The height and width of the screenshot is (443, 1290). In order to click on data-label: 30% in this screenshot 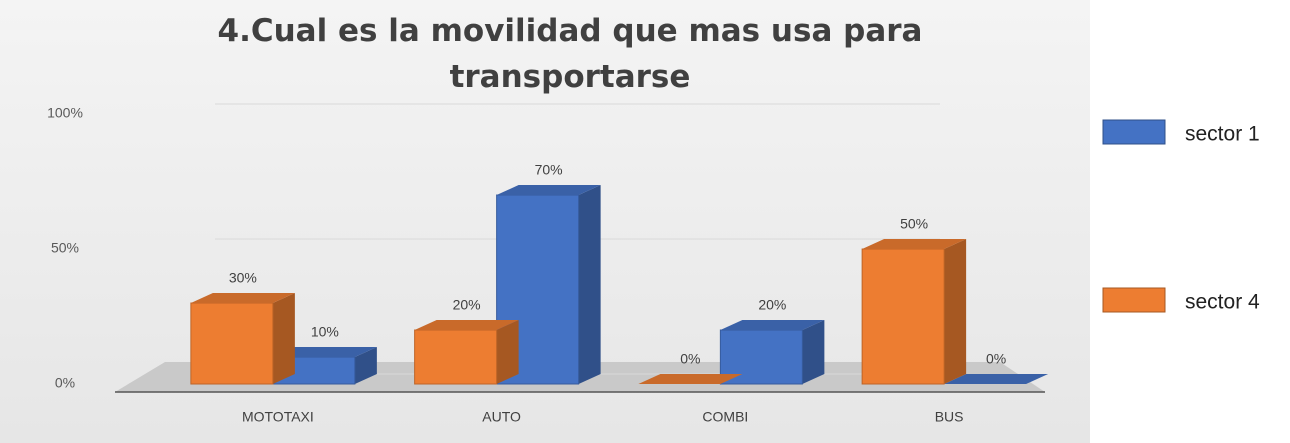, I will do `click(243, 278)`.